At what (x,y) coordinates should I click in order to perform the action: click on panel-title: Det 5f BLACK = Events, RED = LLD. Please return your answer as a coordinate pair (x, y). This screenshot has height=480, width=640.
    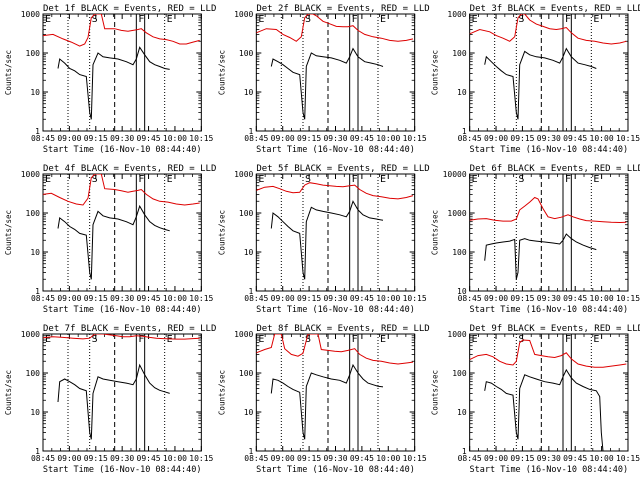
    Looking at the image, I should click on (342, 169).